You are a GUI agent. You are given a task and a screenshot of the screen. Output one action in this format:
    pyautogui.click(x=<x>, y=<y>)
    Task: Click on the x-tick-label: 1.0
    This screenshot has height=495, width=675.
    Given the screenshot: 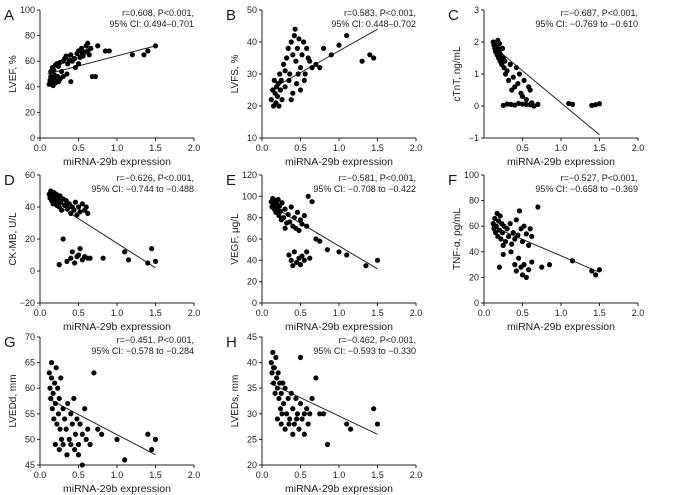 What is the action you would take?
    pyautogui.click(x=339, y=148)
    